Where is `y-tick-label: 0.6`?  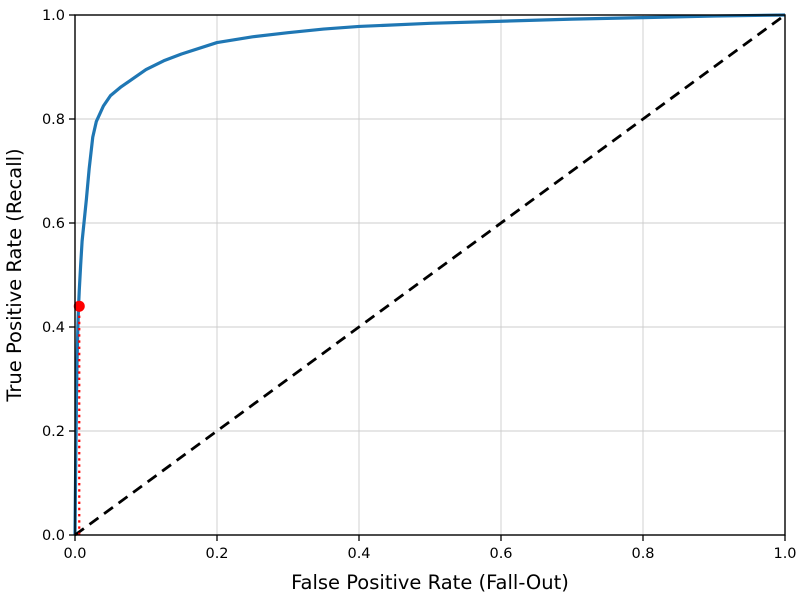 y-tick-label: 0.6 is located at coordinates (53, 224).